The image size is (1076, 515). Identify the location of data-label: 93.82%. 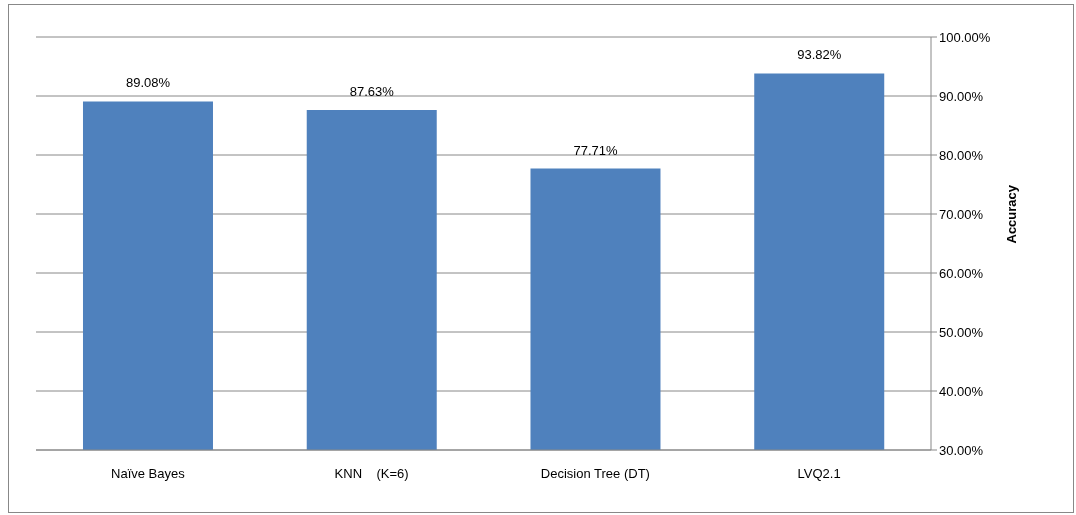
(819, 55).